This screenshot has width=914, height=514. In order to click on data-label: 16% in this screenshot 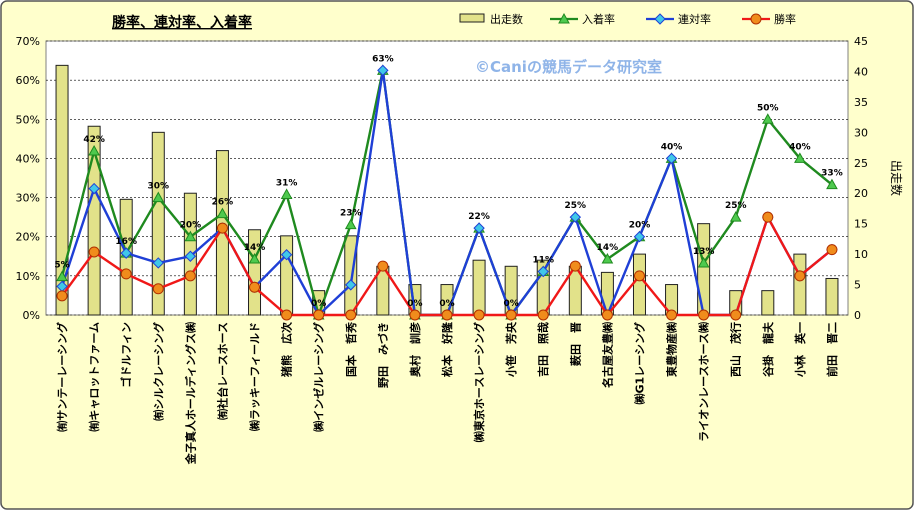, I will do `click(126, 242)`.